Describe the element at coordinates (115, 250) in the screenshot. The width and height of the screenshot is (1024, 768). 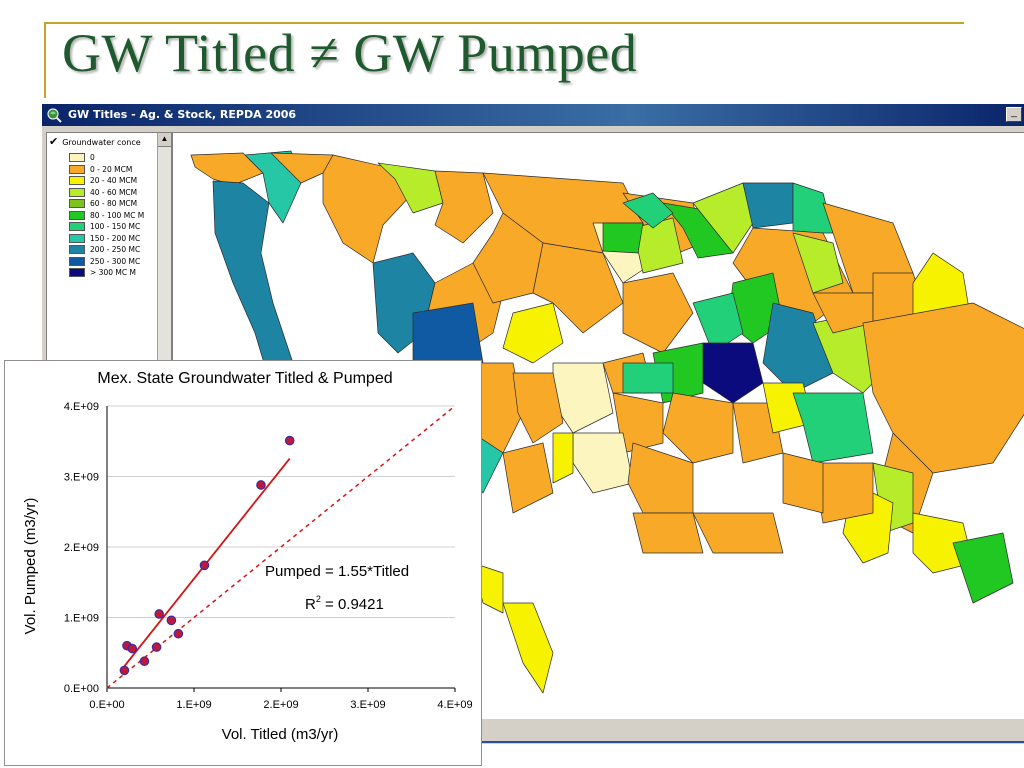
I see `legend-label: 200 - 250 MC` at that location.